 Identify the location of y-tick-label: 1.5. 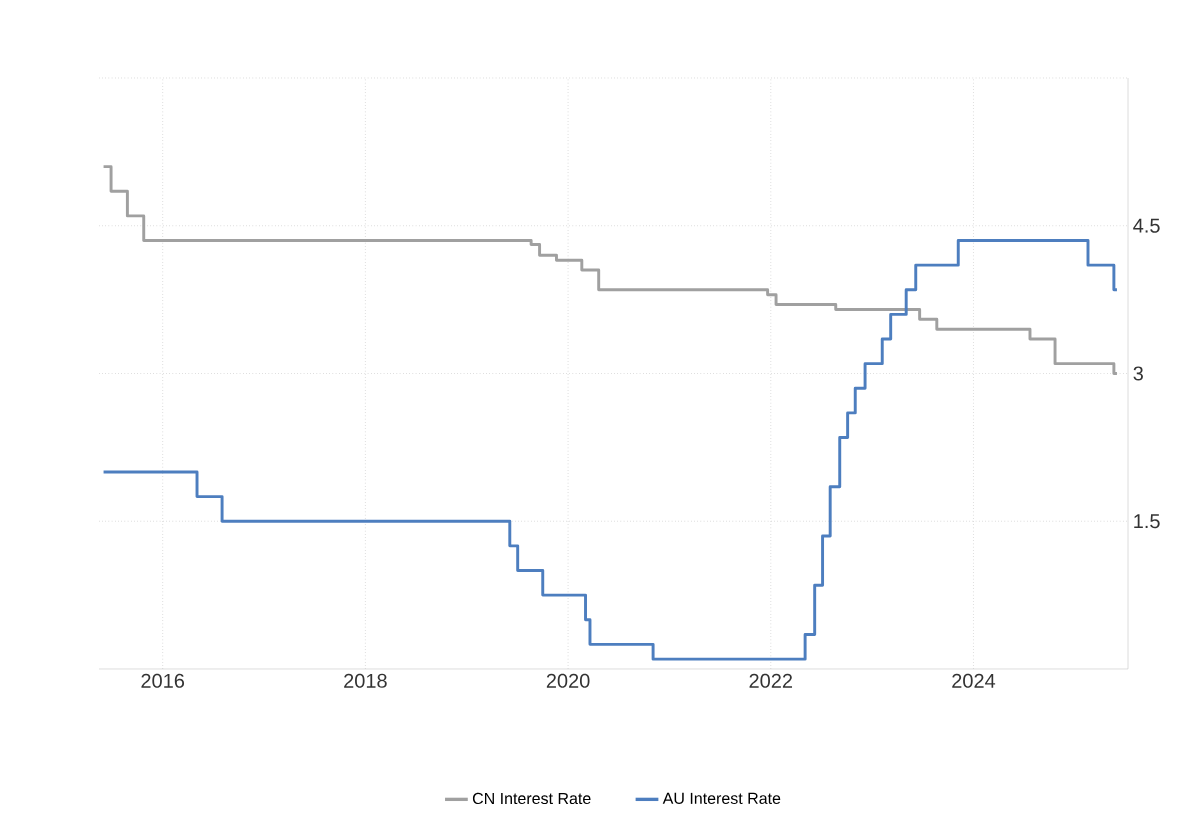
(1147, 521).